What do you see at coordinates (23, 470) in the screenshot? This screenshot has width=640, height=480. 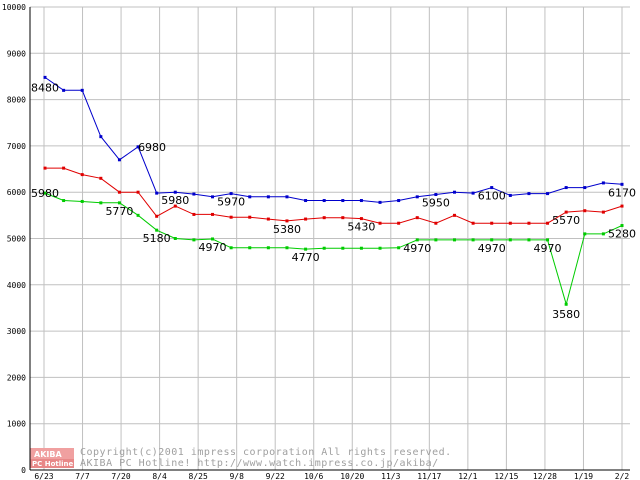 I see `y-tick-label: 0` at bounding box center [23, 470].